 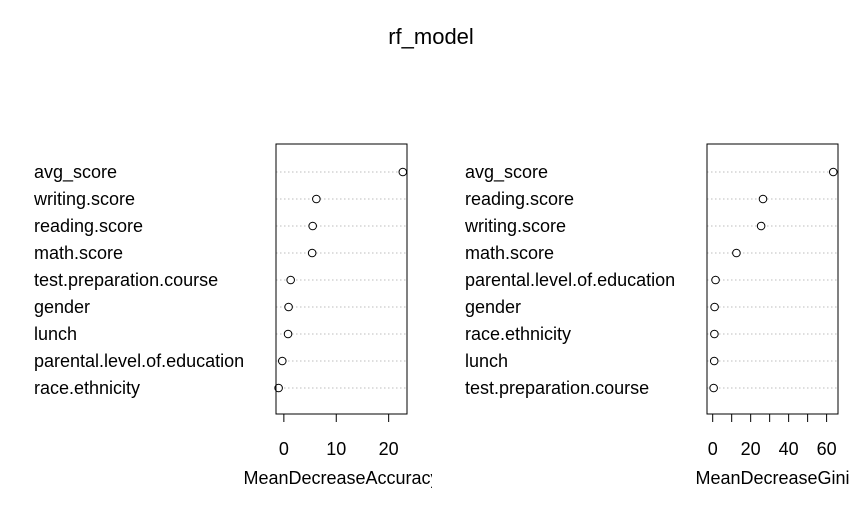 I want to click on x-axis-label: MeanDecreaseAccuracy, so click(x=341, y=478).